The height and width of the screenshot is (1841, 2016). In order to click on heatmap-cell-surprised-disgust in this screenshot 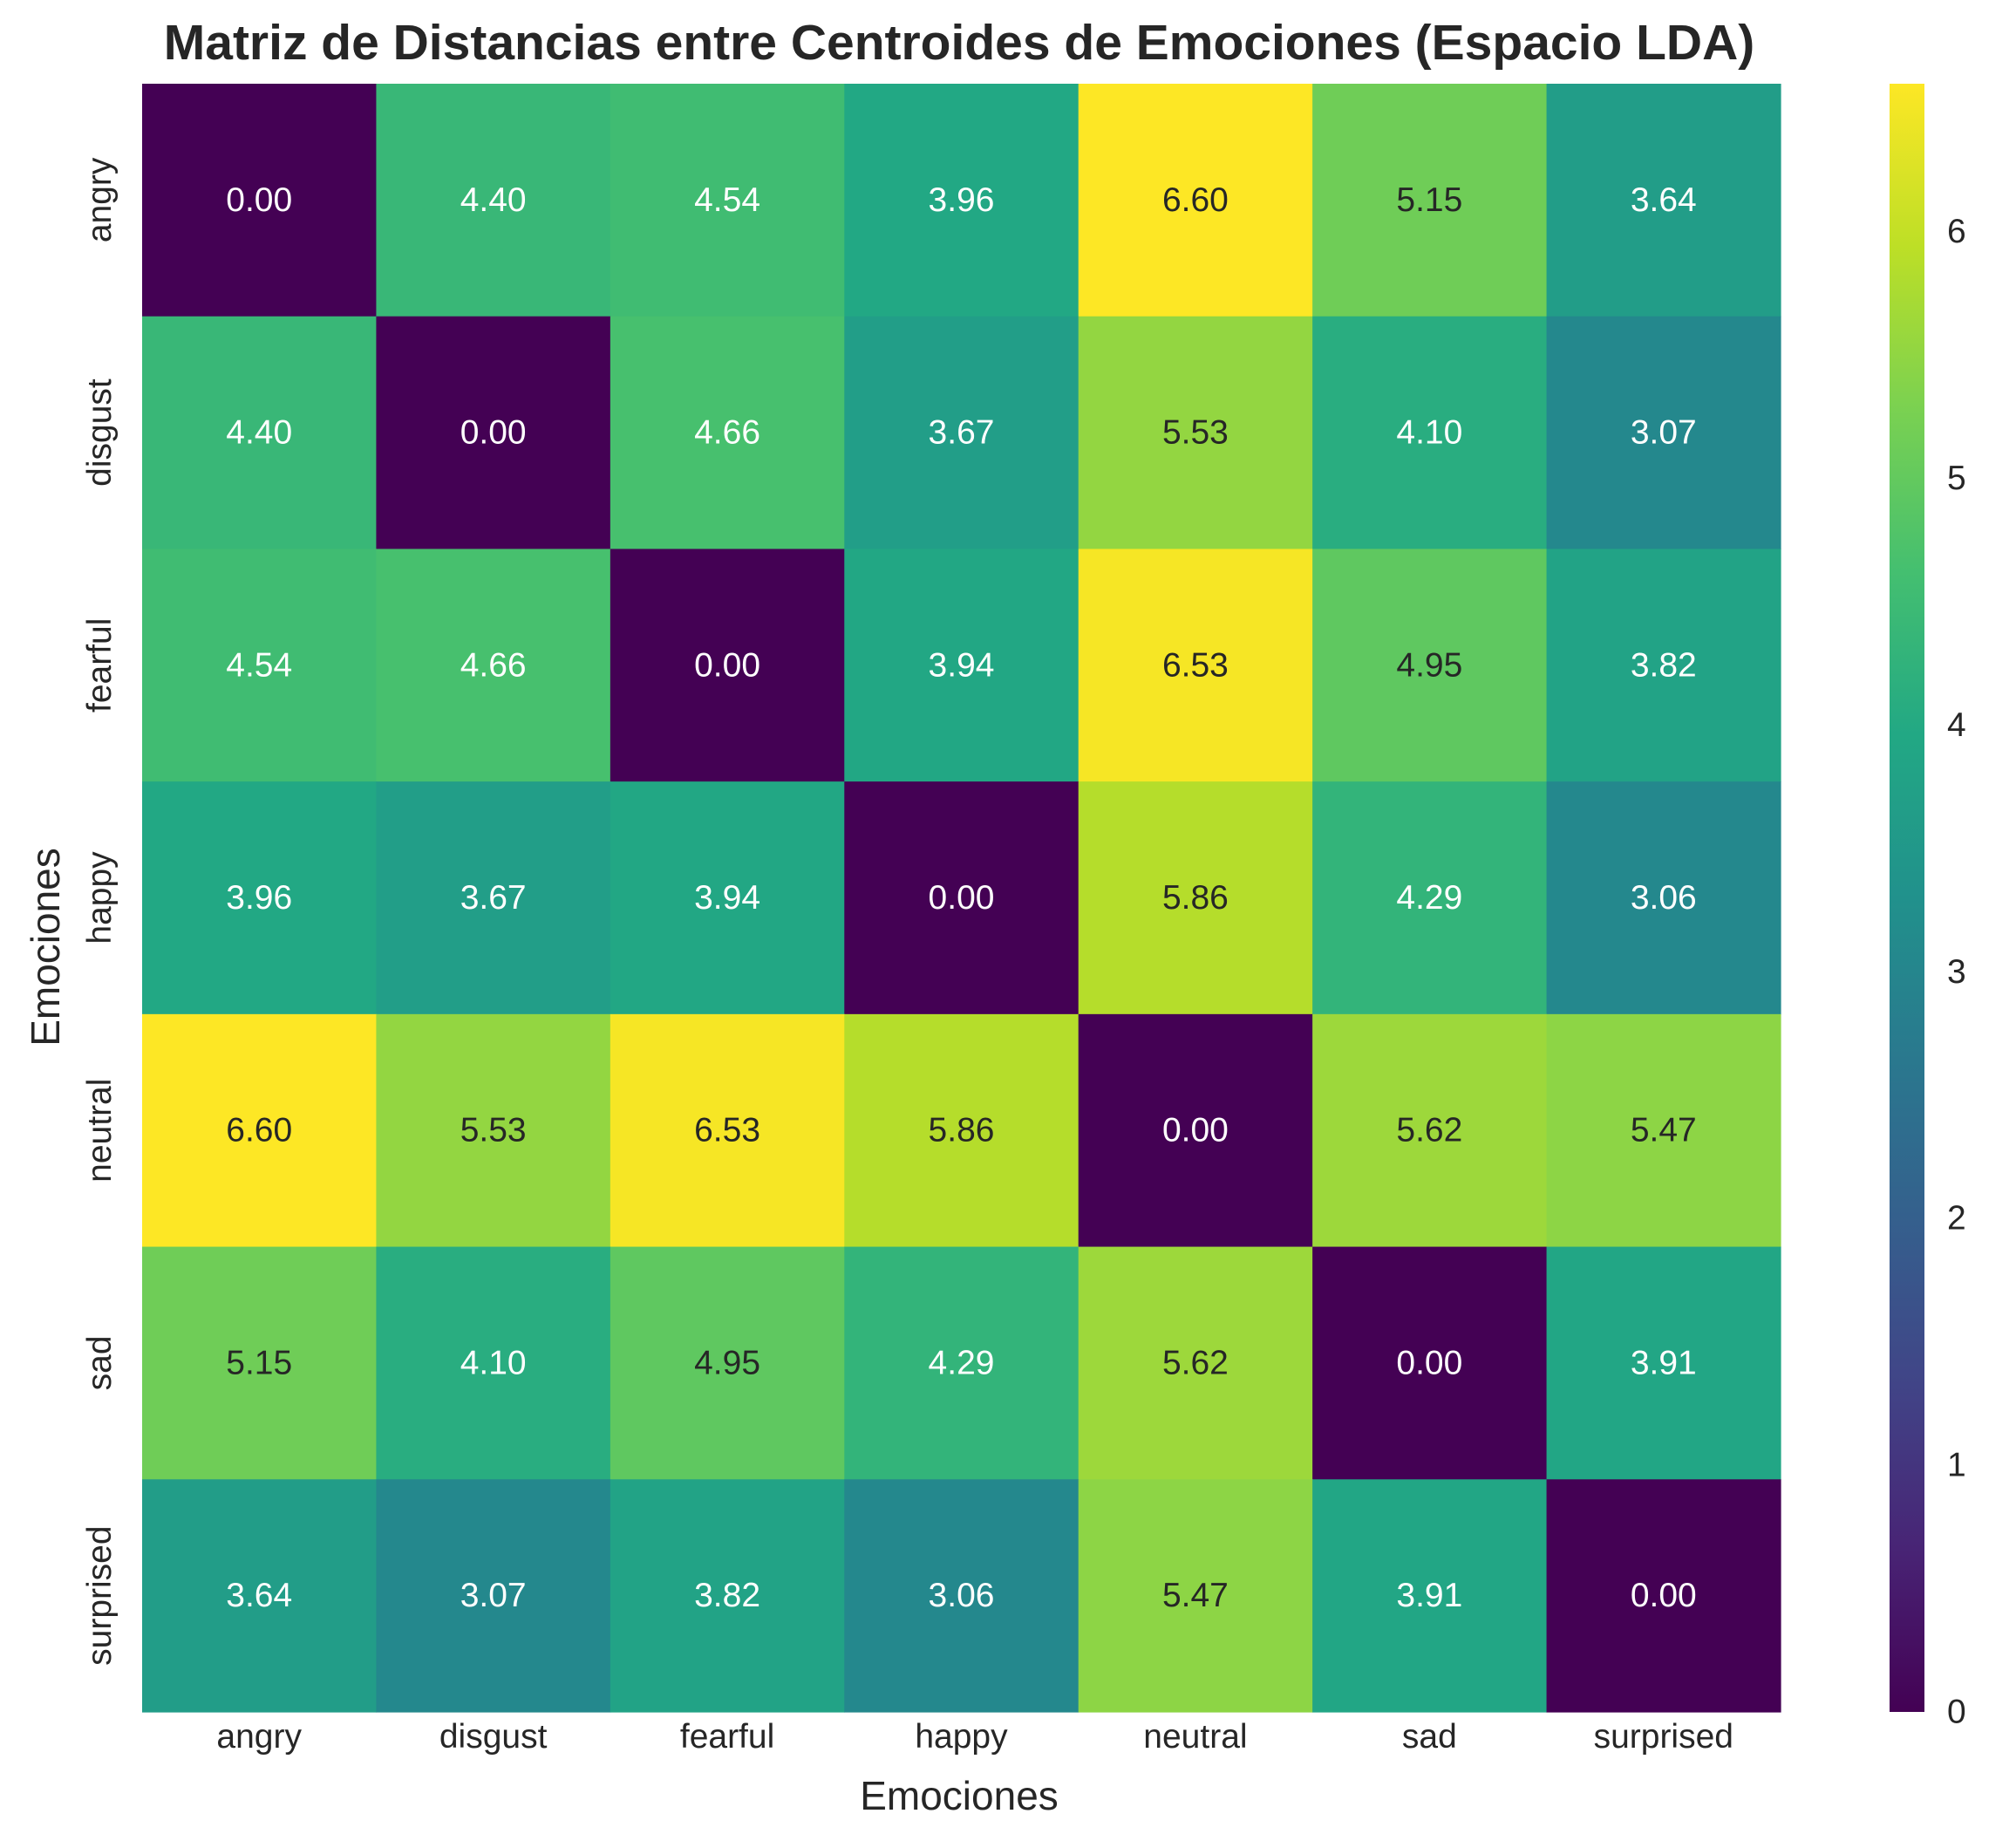, I will do `click(493, 1596)`.